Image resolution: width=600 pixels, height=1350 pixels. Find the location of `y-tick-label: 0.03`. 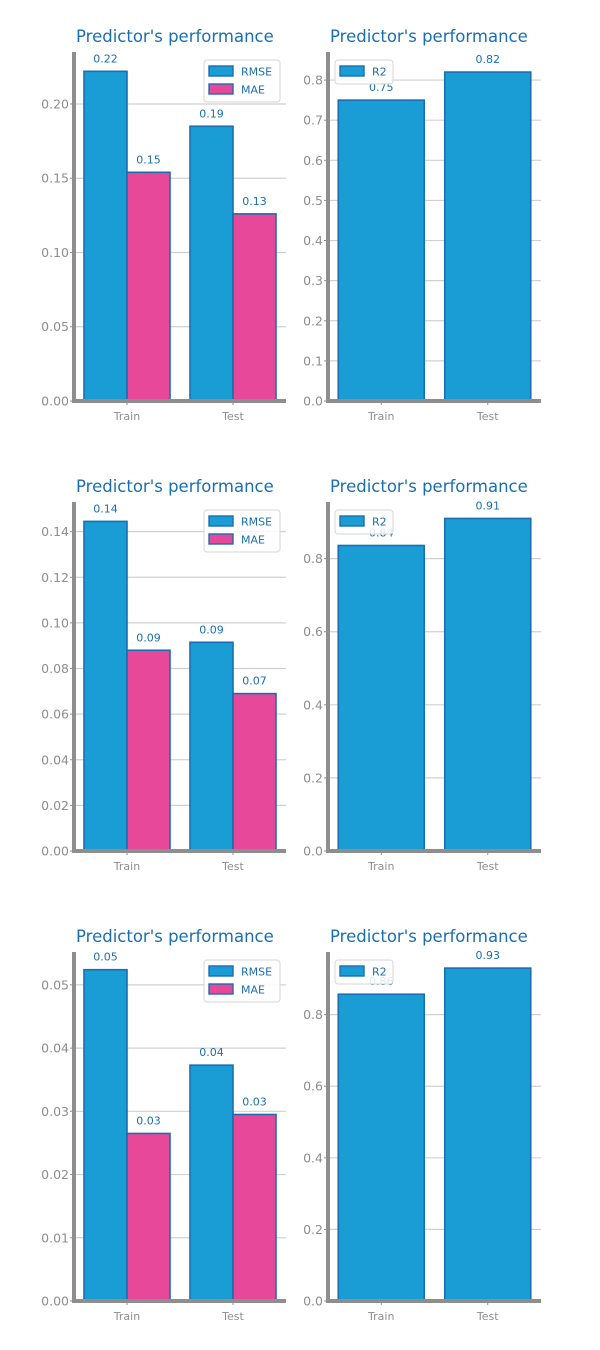

y-tick-label: 0.03 is located at coordinates (55, 1111).